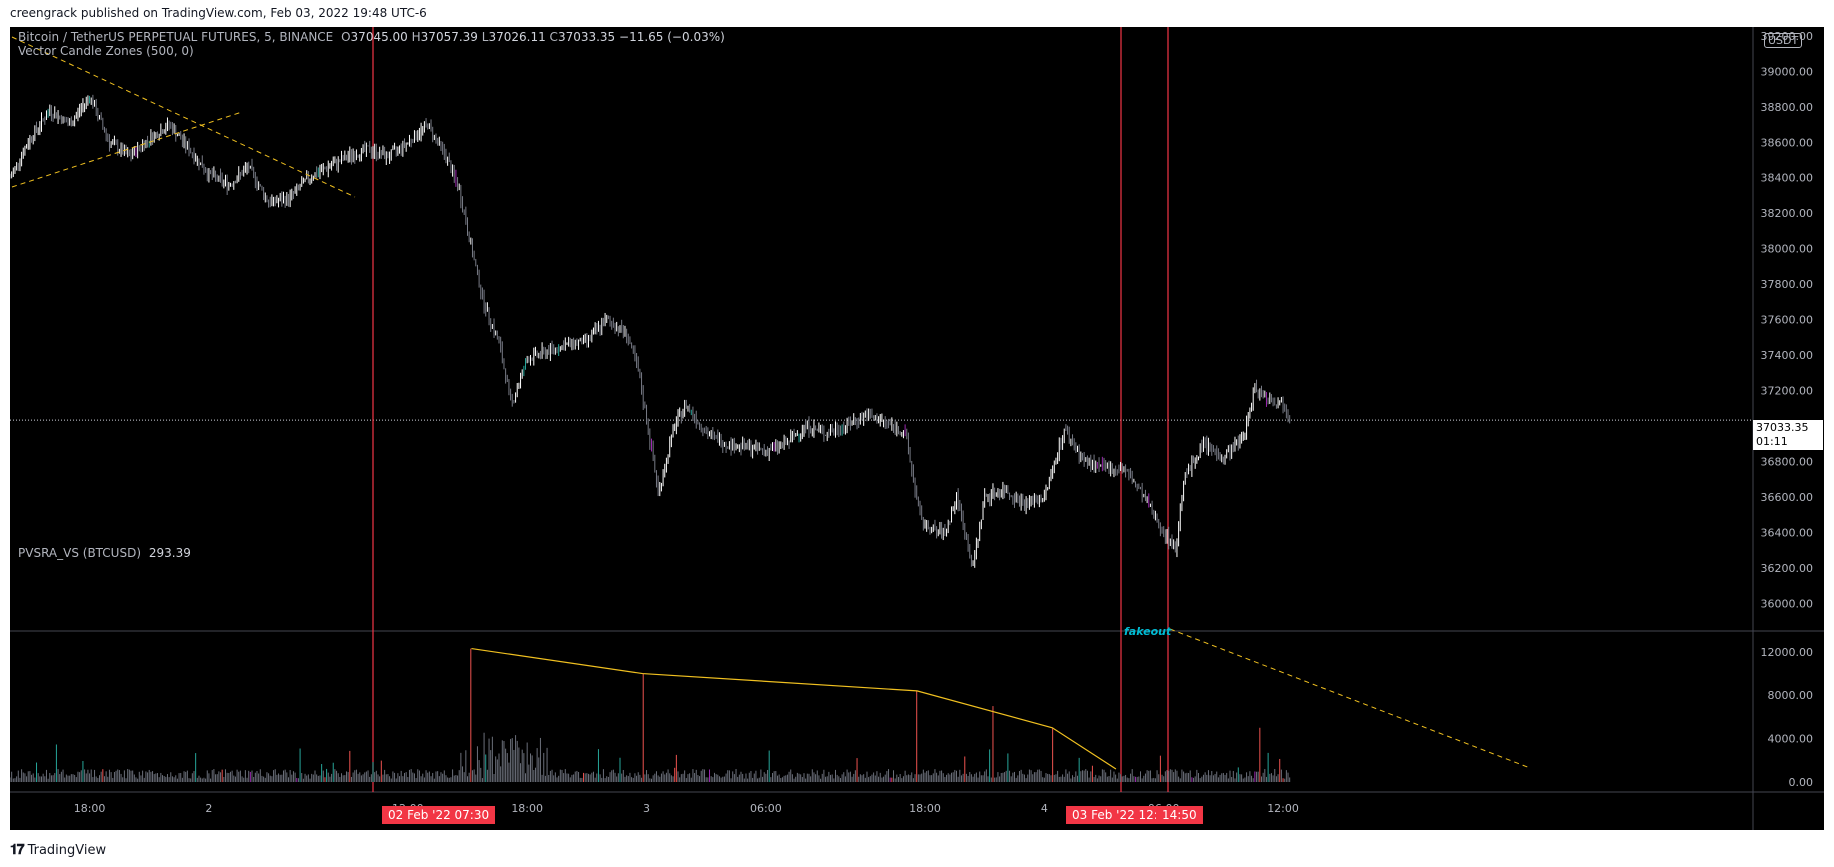 The width and height of the screenshot is (1834, 867). Describe the element at coordinates (766, 808) in the screenshot. I see `time-tick-5: 06:00` at that location.